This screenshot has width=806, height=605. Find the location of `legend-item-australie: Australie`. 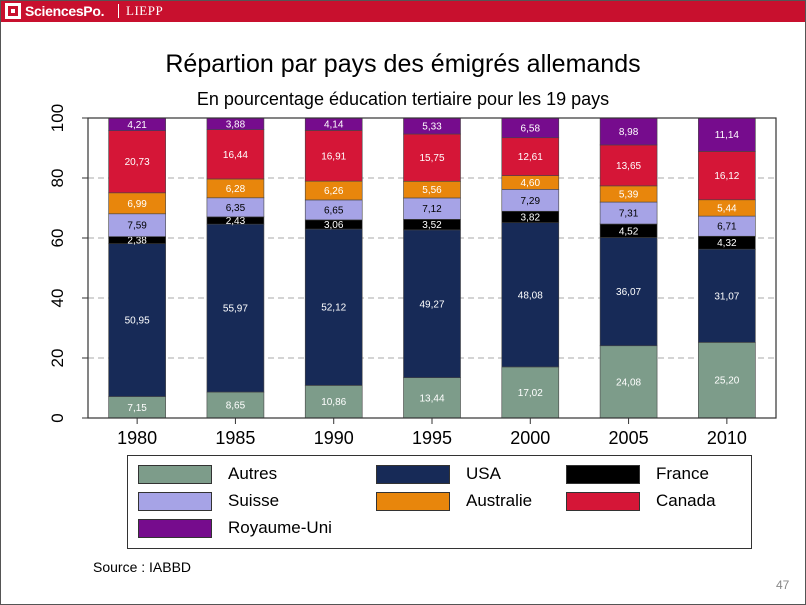

legend-item-australie: Australie is located at coordinates (454, 501).